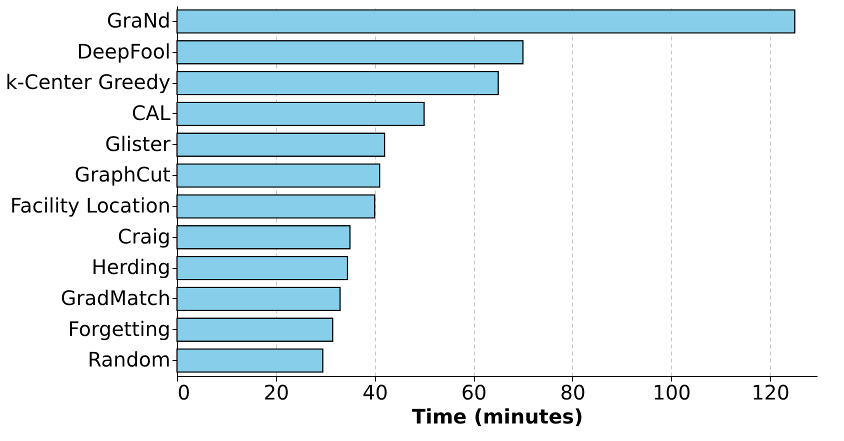 The height and width of the screenshot is (441, 844). What do you see at coordinates (88, 82) in the screenshot?
I see `y-tick-label: k-Center Greedy` at bounding box center [88, 82].